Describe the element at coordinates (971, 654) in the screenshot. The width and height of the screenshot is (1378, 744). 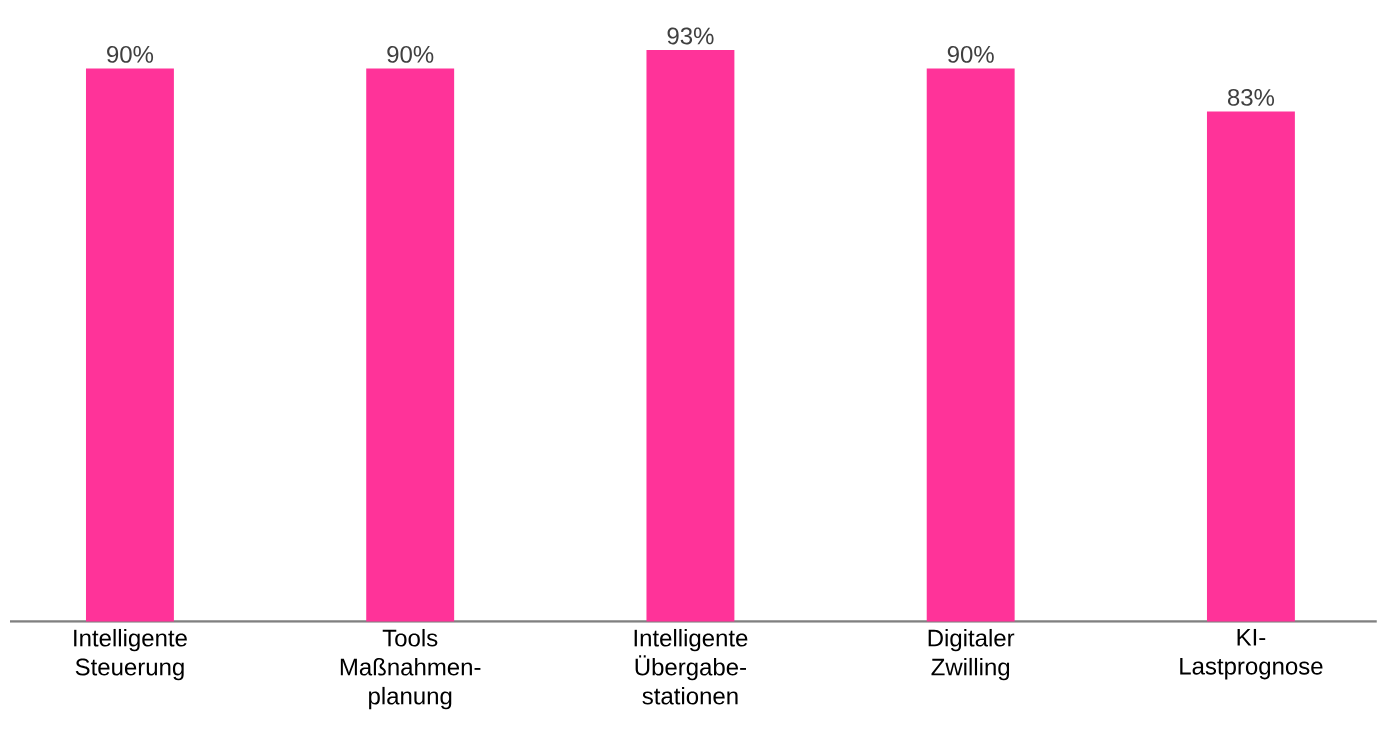
I see `x-tick-label: Digitaler Zwilling` at that location.